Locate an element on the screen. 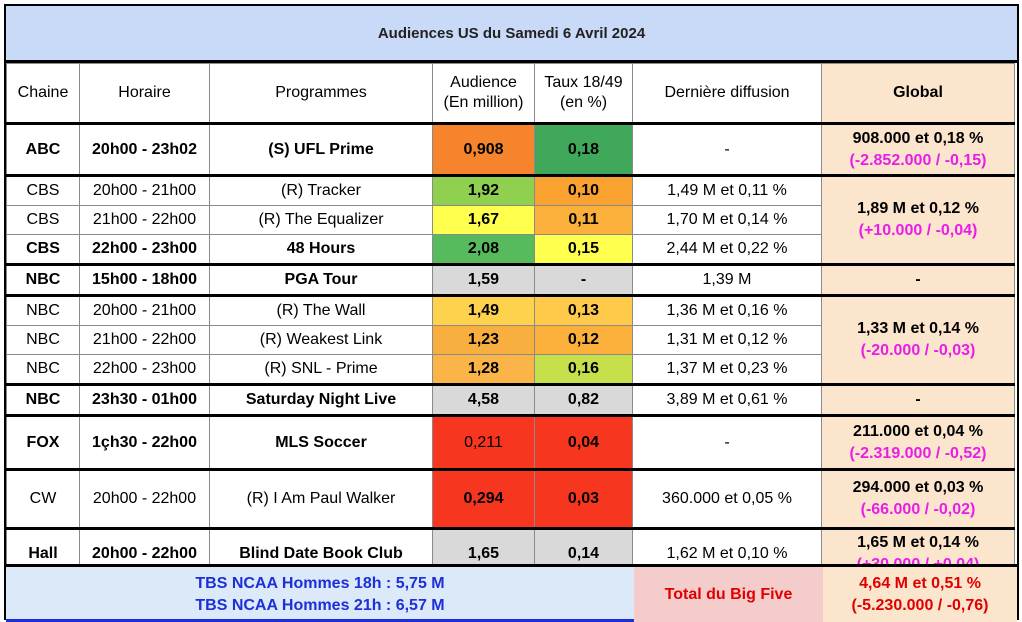 Image resolution: width=1022 pixels, height=622 pixels. cell-programme: (R) Weakest Link is located at coordinates (321, 340).